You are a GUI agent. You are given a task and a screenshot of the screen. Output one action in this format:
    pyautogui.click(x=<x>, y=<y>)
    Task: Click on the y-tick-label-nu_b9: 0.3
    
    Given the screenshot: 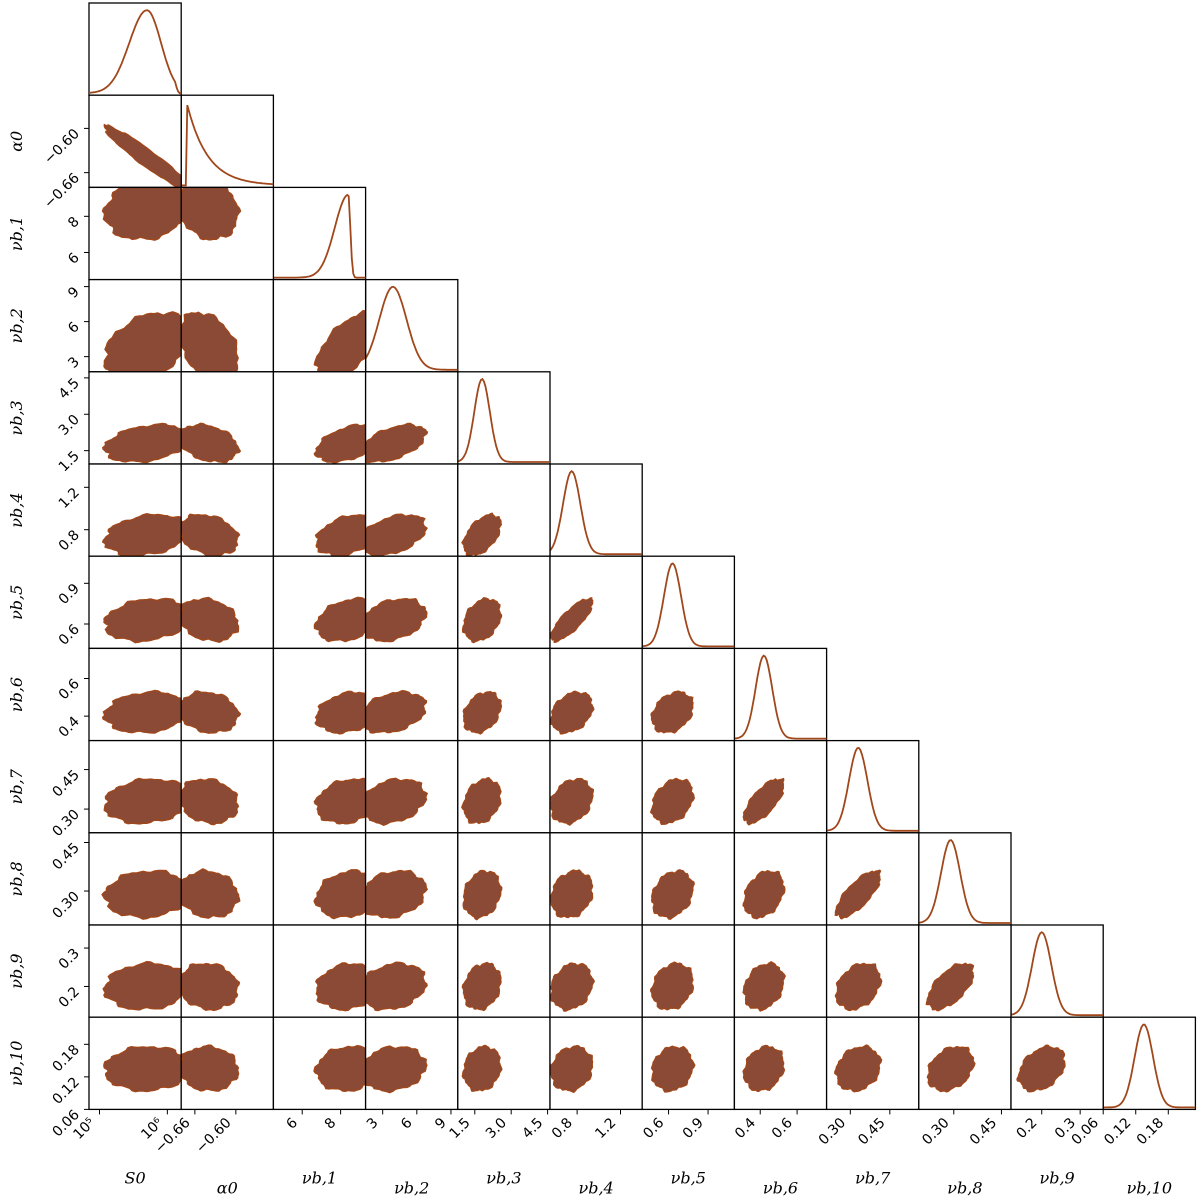 What is the action you would take?
    pyautogui.click(x=69, y=959)
    